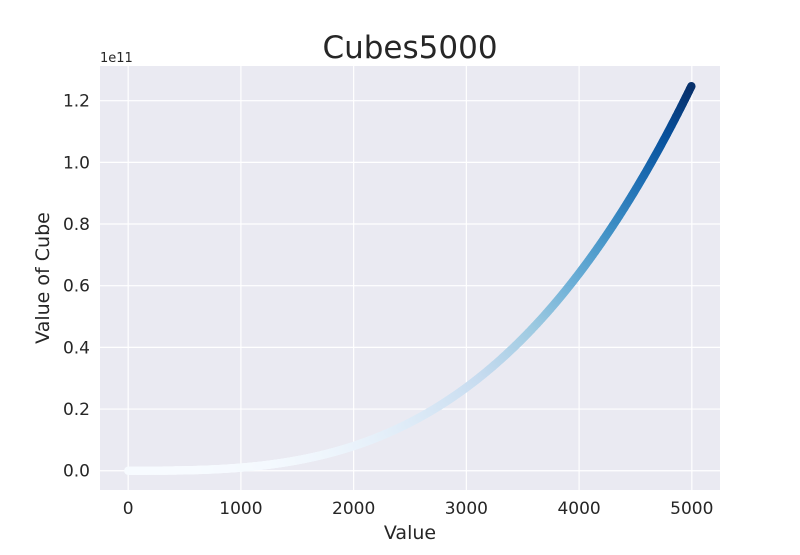  I want to click on x-tick-label: 1000, so click(240, 509).